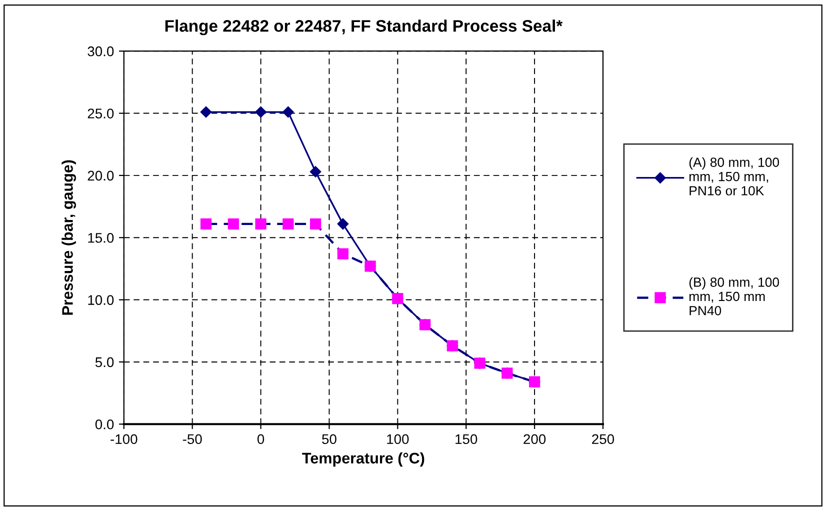 This screenshot has height=511, width=826. What do you see at coordinates (734, 296) in the screenshot?
I see `legend-label: (B) 80 mm, 100 mm, 150 mm PN40` at bounding box center [734, 296].